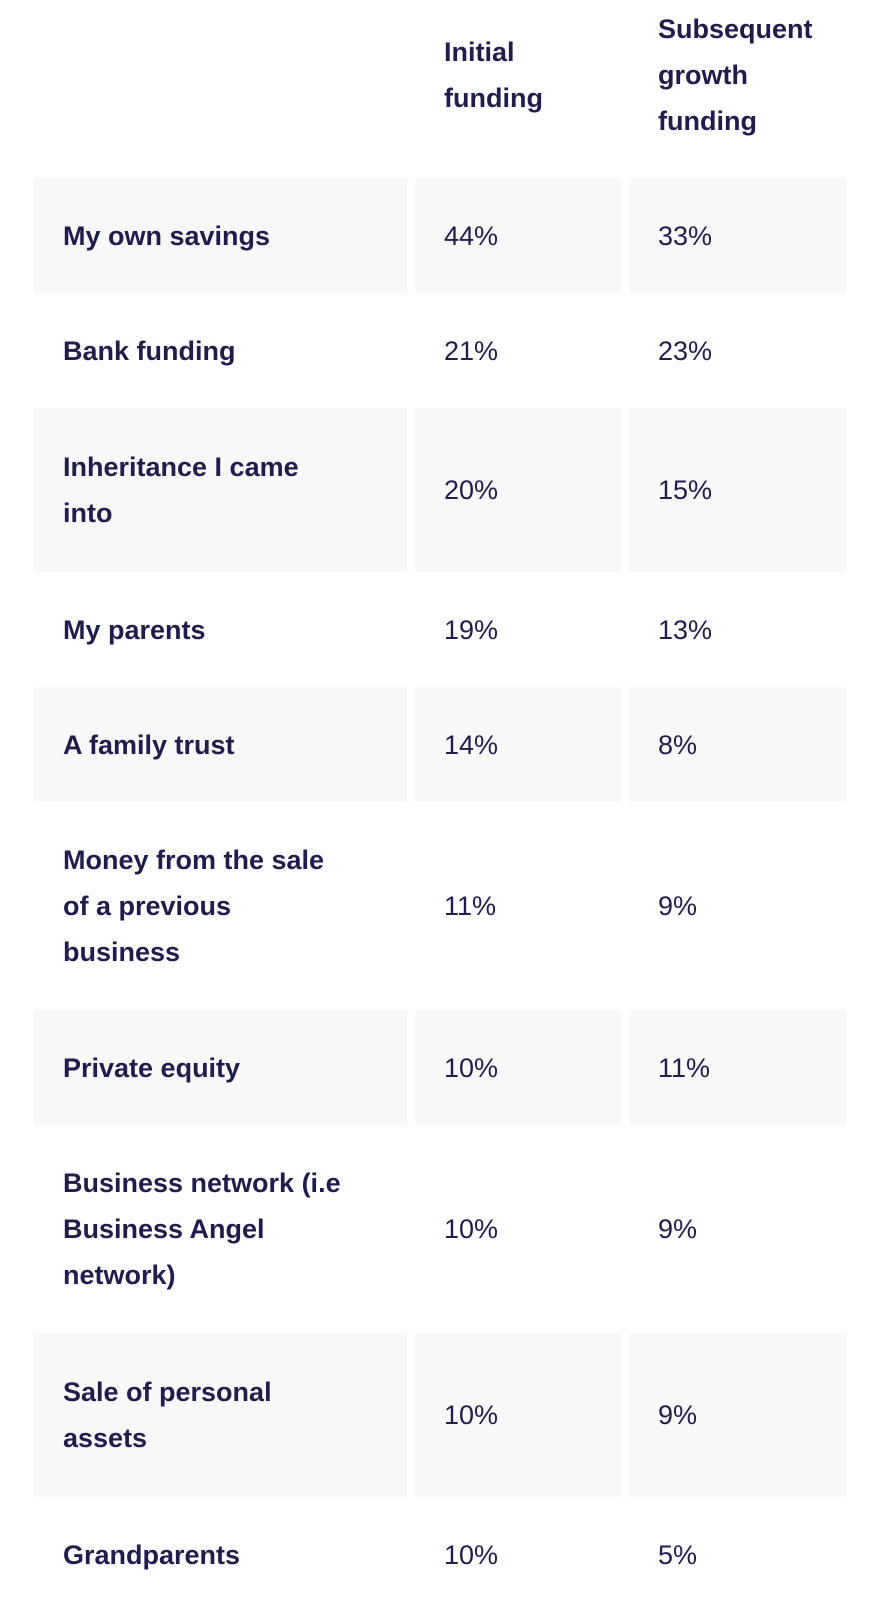 The image size is (878, 1612). I want to click on subsequent-growth-funding-value: 5%, so click(737, 1554).